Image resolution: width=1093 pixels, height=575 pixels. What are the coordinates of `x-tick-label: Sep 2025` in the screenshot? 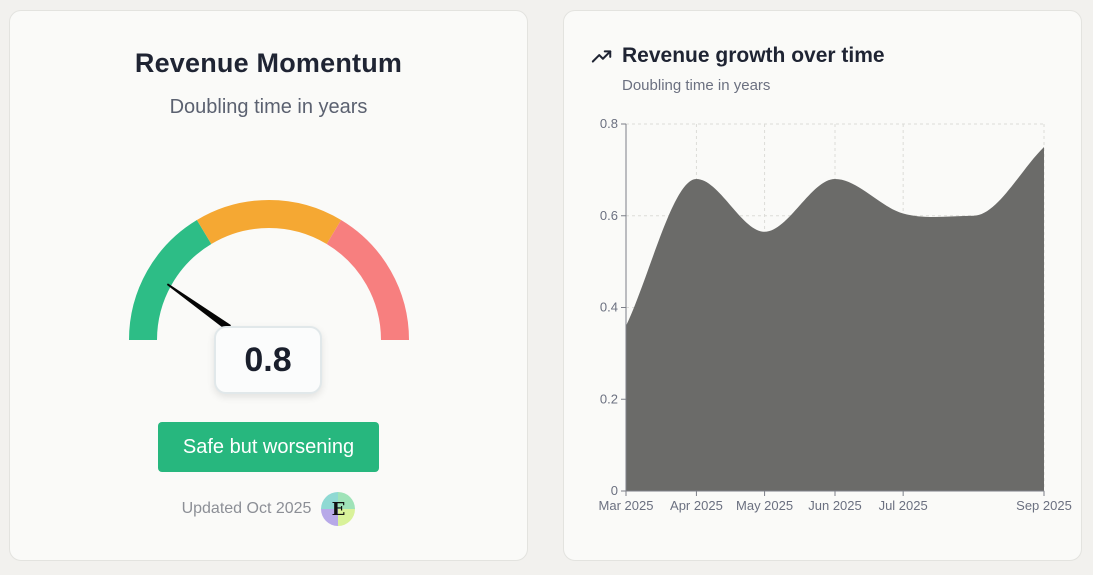 It's located at (1044, 505).